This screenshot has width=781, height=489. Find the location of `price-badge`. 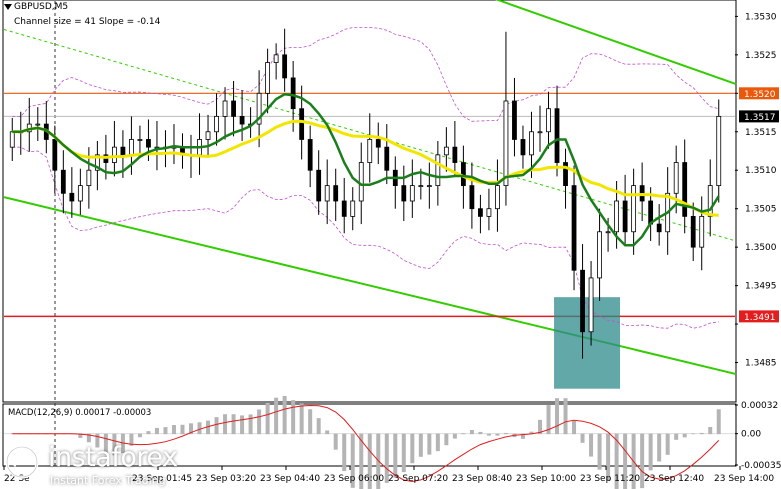

price-badge is located at coordinates (759, 316).